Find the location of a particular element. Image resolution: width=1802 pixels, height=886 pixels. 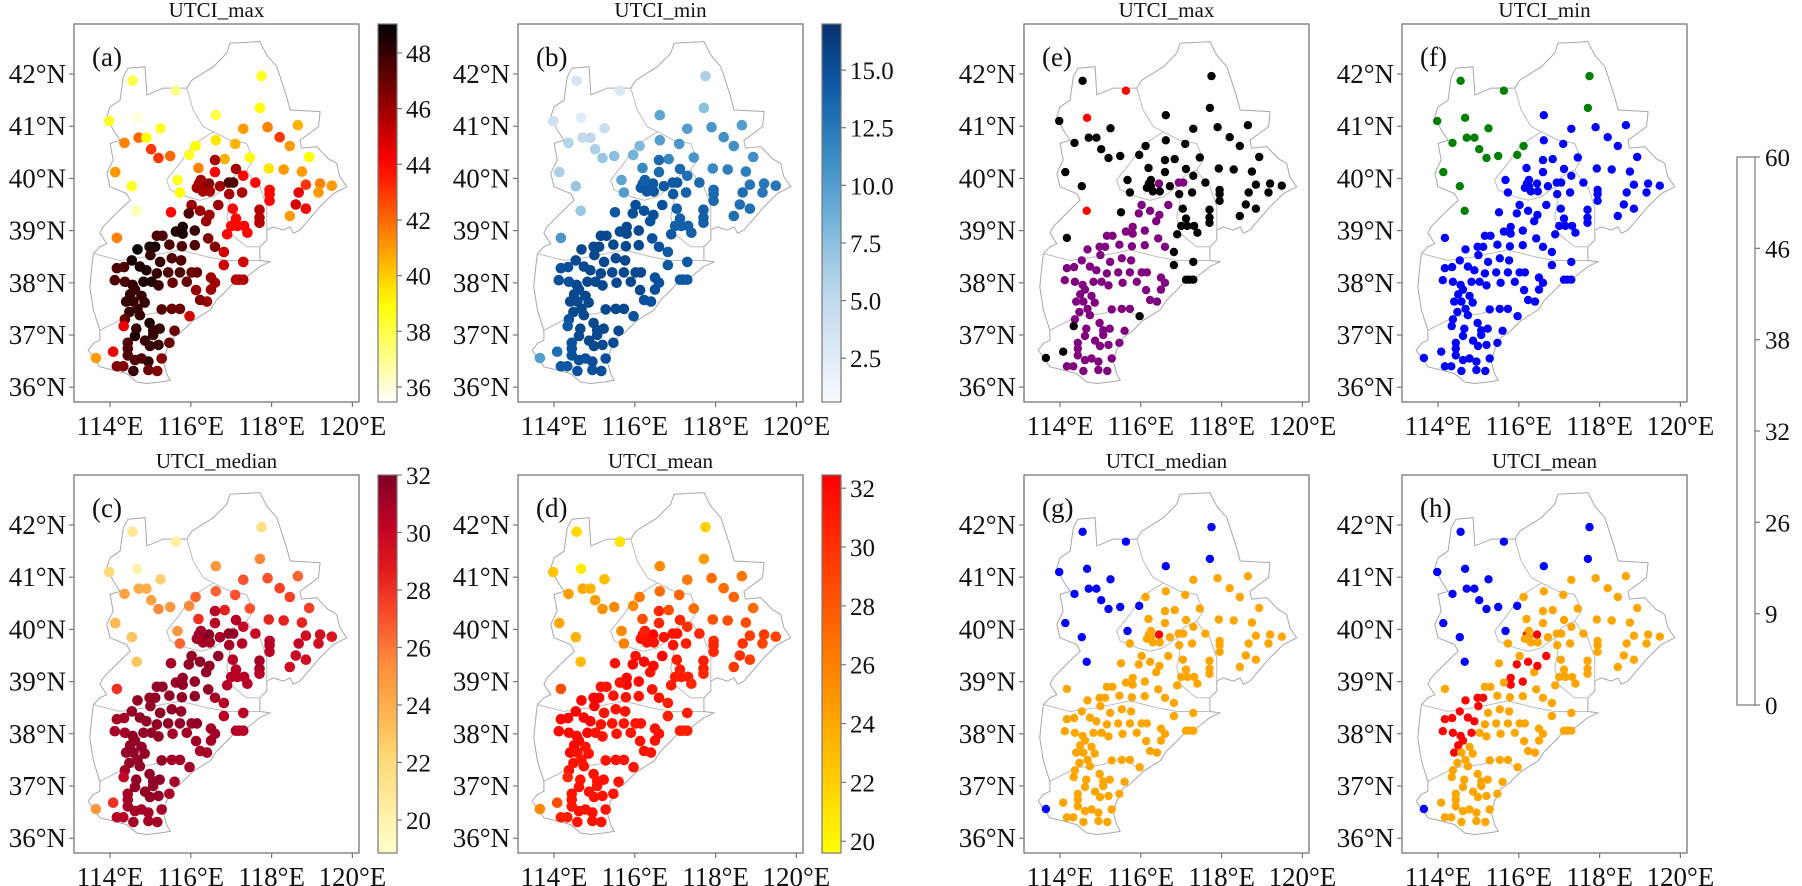

lat-tick-label: 38°N is located at coordinates (37, 734).